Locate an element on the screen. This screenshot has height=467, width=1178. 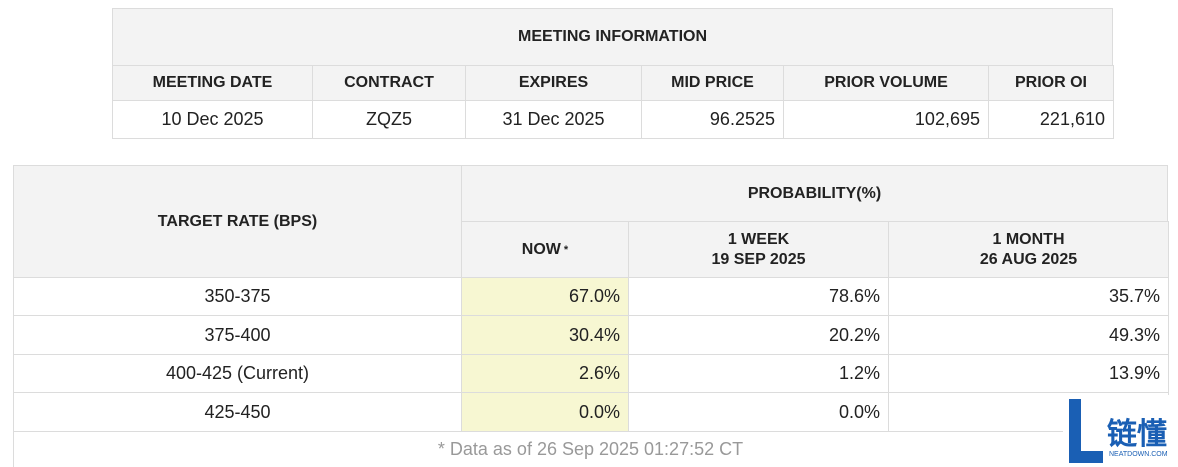
meeting-title: MEETING INFORMATION is located at coordinates (612, 37).